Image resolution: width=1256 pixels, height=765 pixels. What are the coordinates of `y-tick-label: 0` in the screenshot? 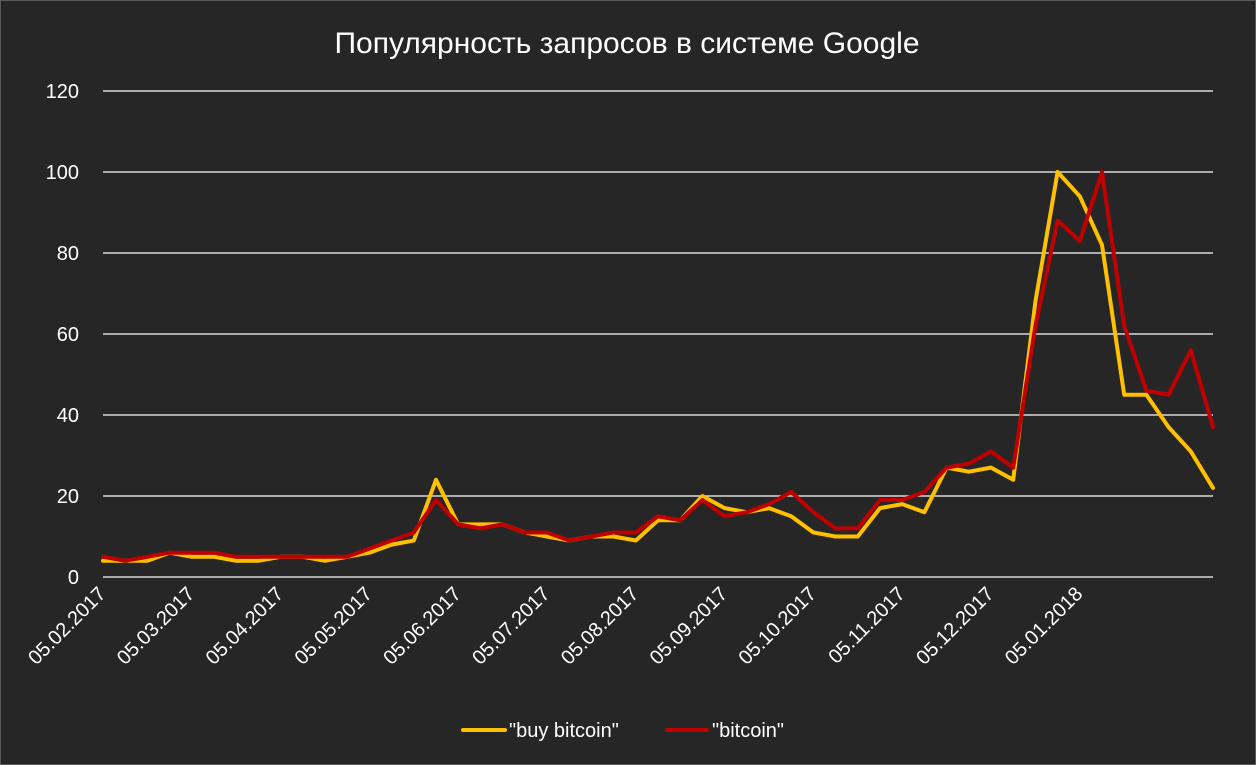 It's located at (73, 578).